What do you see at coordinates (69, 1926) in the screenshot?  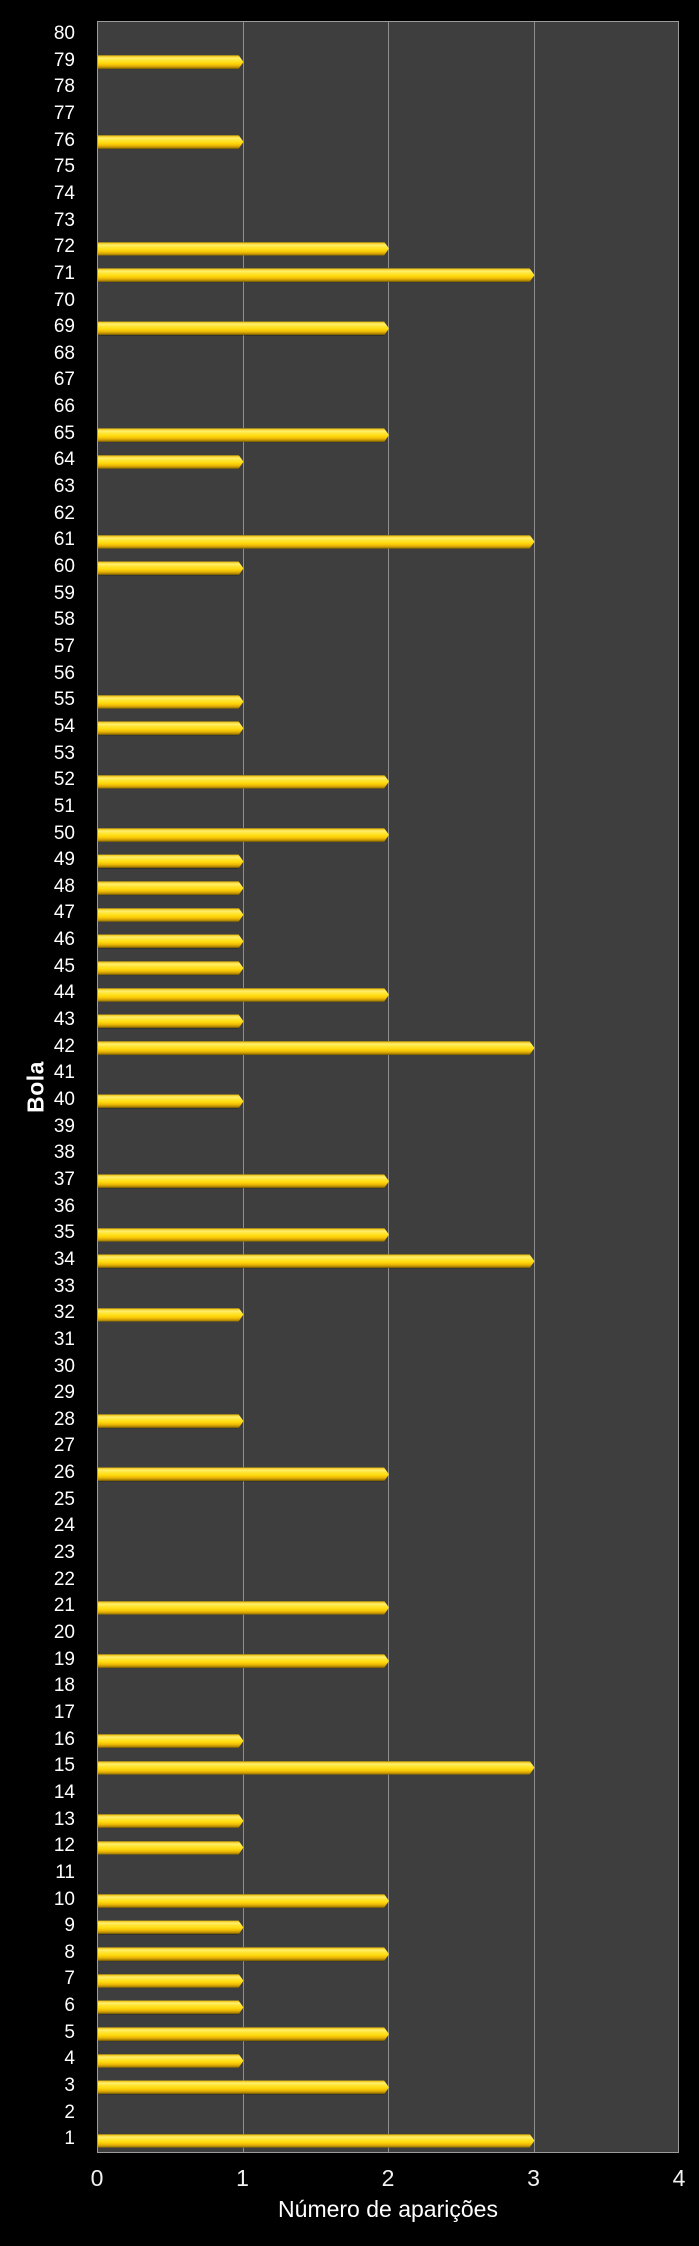 I see `y-tick-label-9: 9` at bounding box center [69, 1926].